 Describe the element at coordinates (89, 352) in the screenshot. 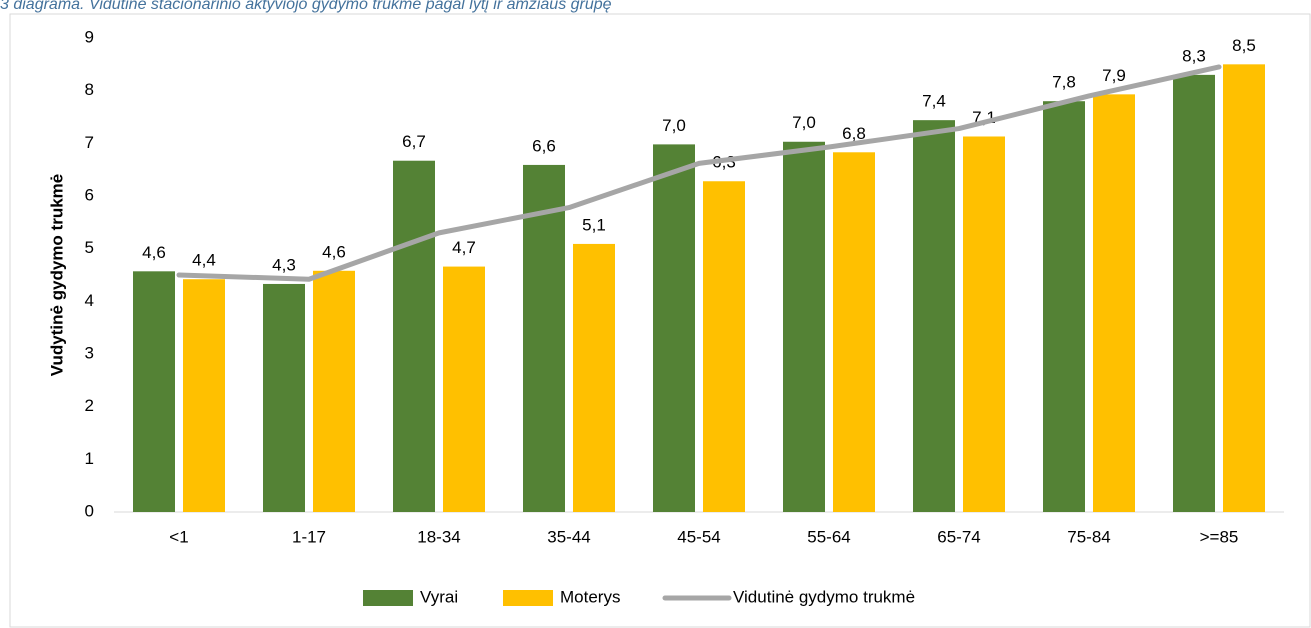

I see `y-tick-label: 3` at that location.